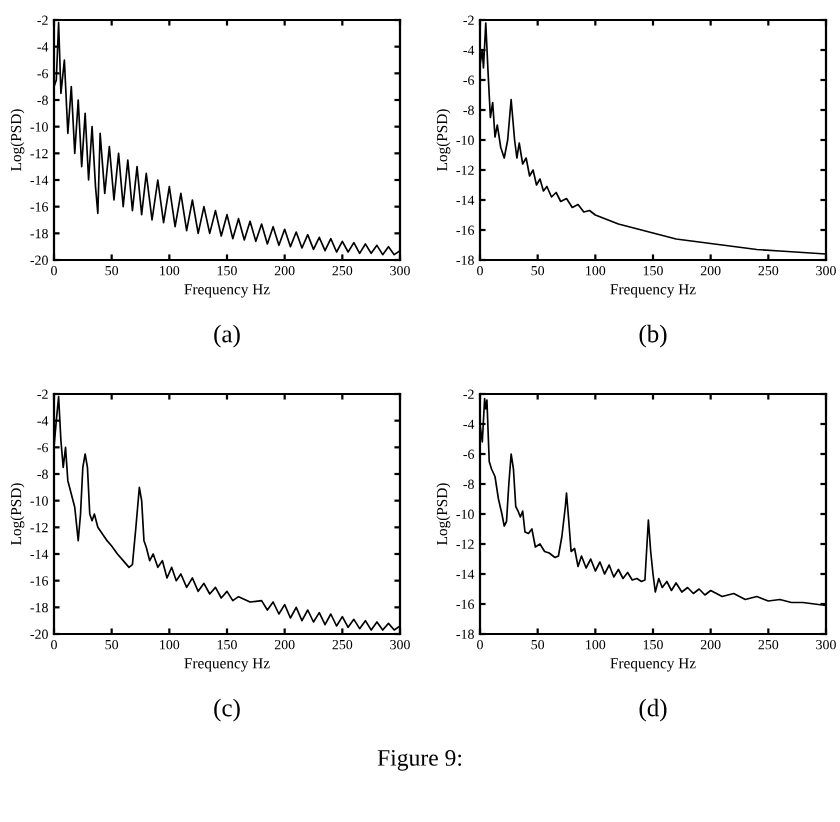 Image resolution: width=840 pixels, height=822 pixels. Describe the element at coordinates (419, 760) in the screenshot. I see `caption: Figure 9:` at that location.